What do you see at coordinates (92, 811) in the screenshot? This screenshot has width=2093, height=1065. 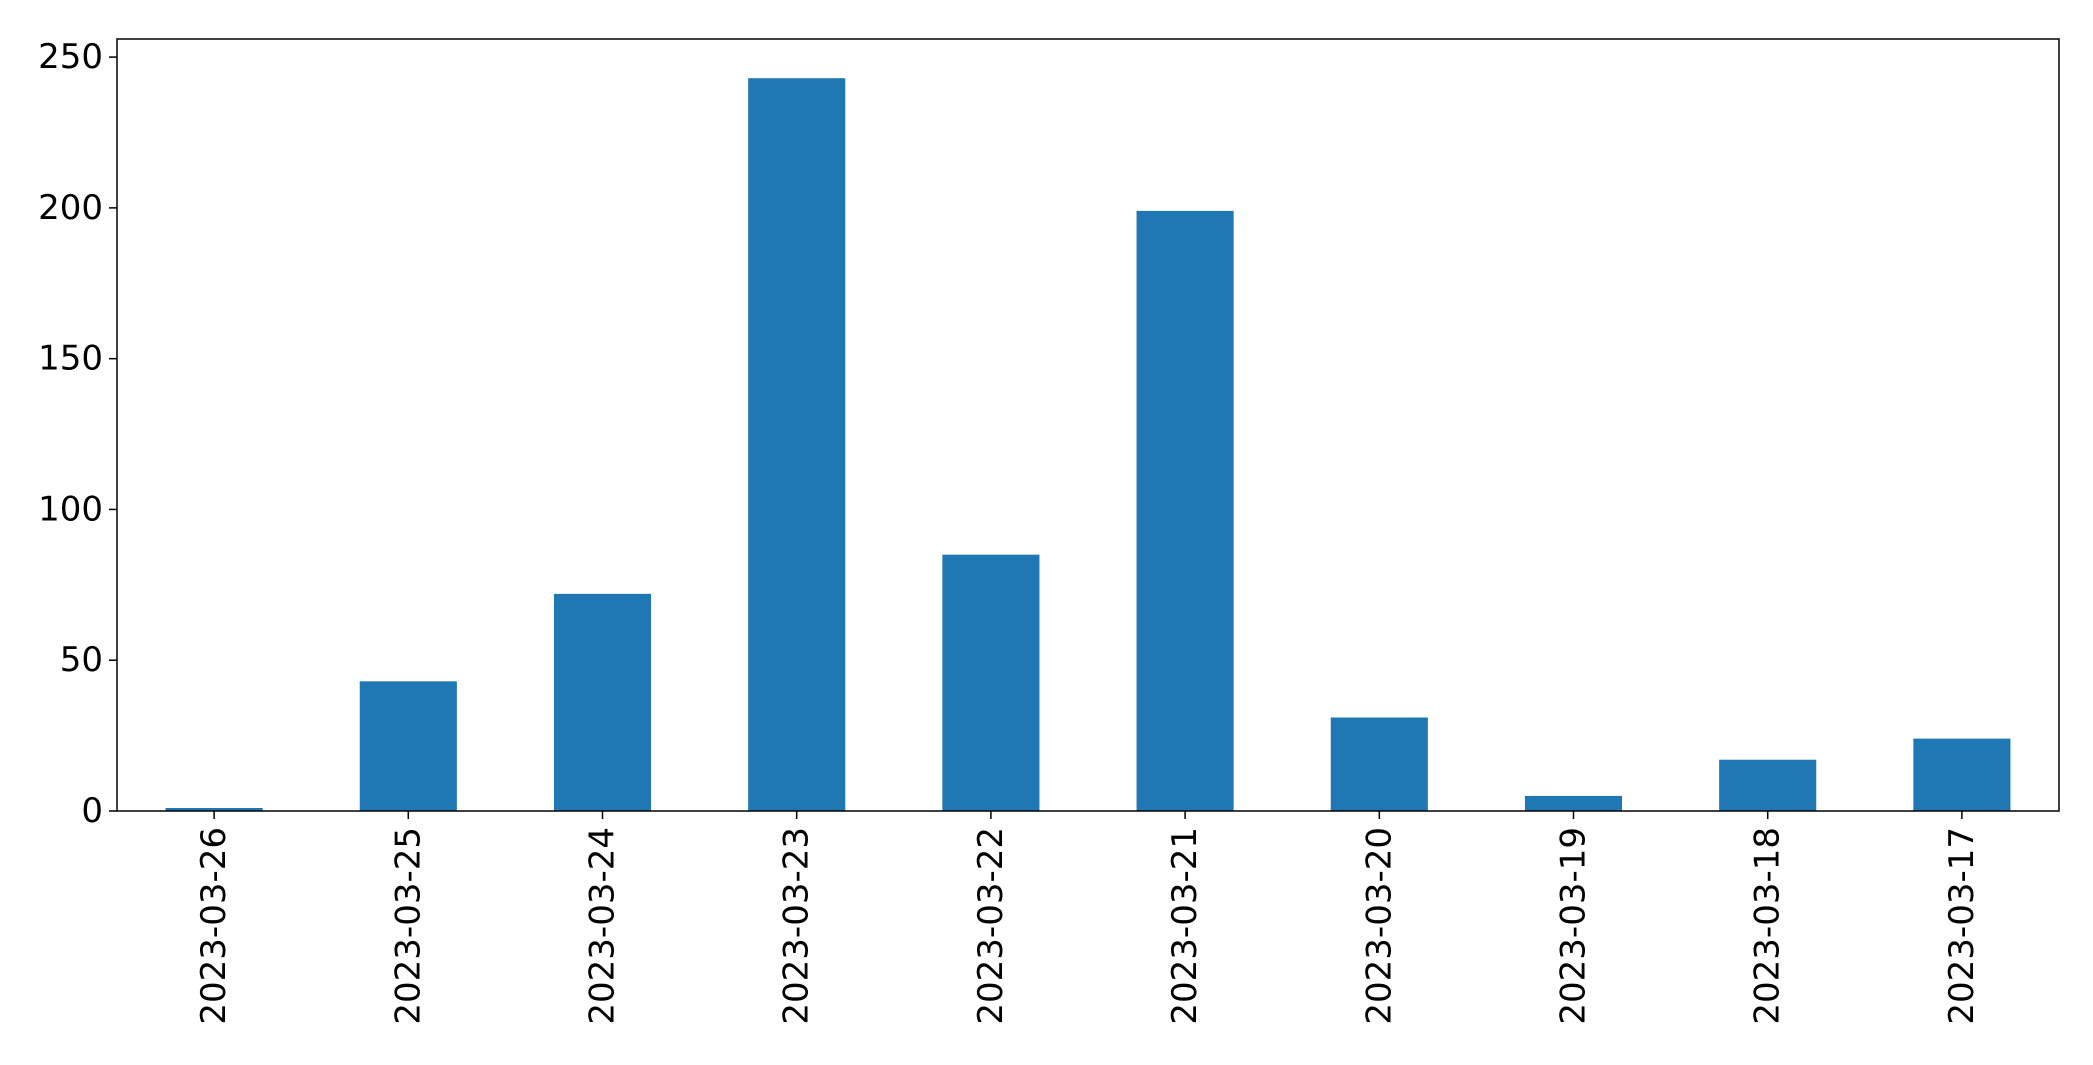 I see `y-tick-label: 0` at bounding box center [92, 811].